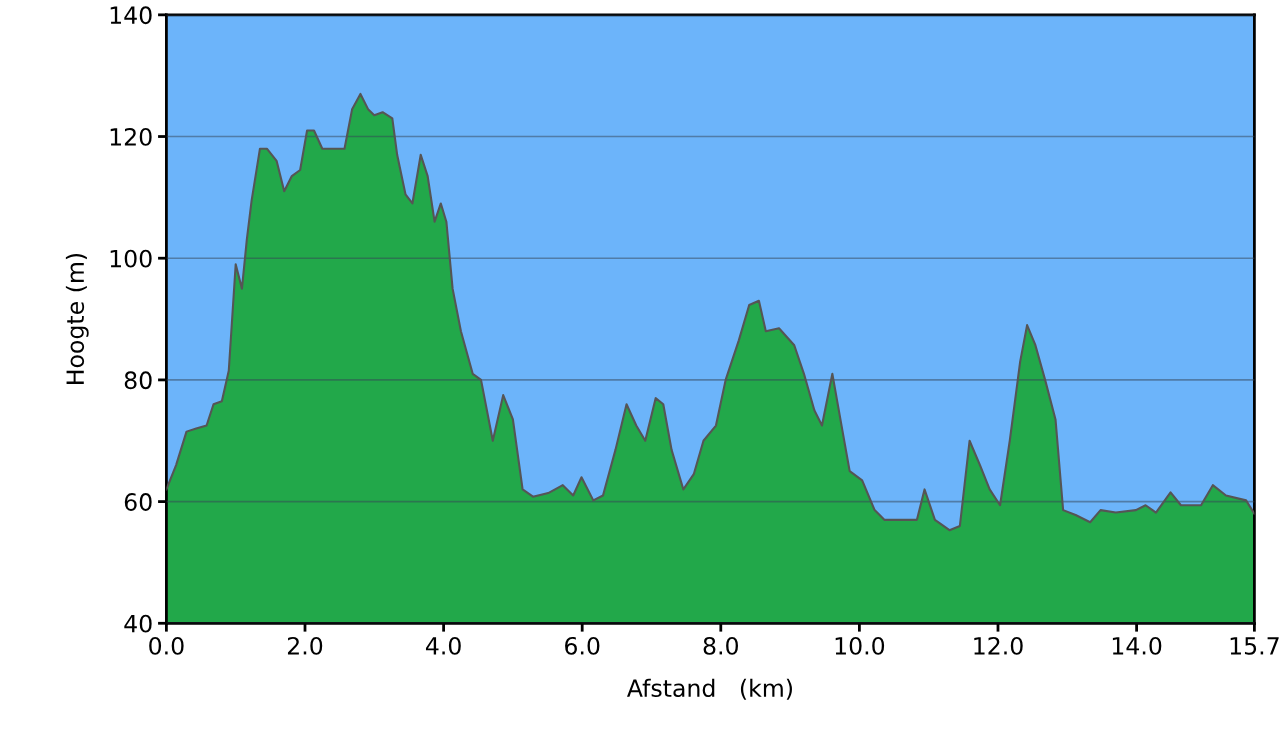 Image resolution: width=1280 pixels, height=742 pixels. I want to click on y-tick-label: 140, so click(131, 15).